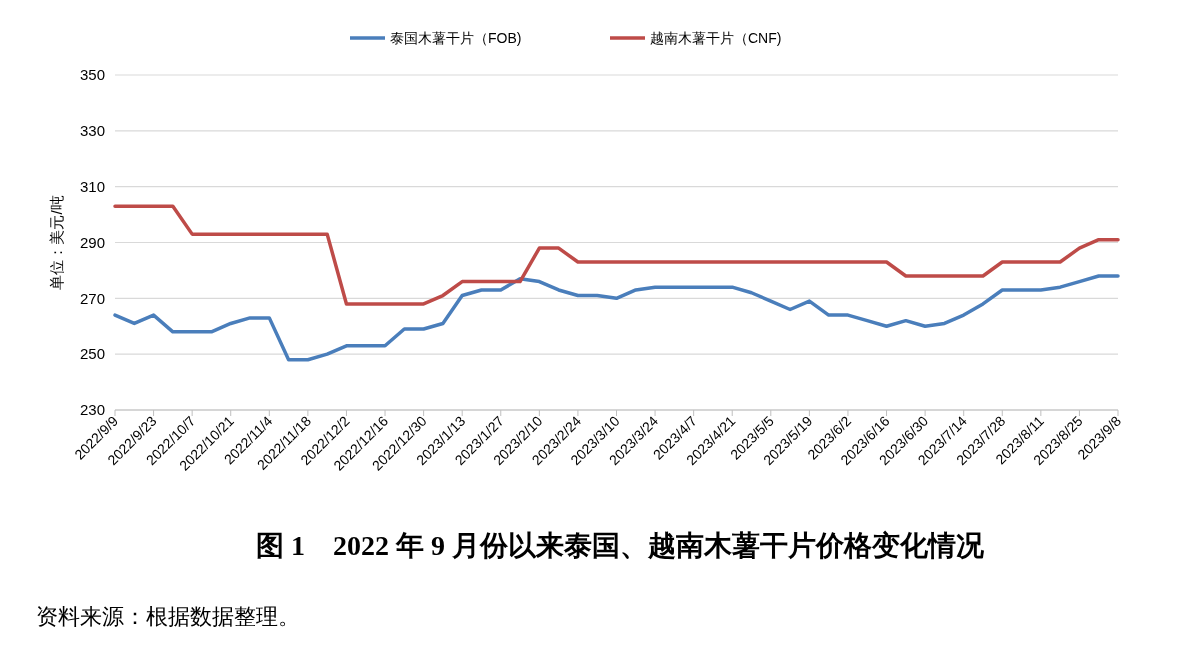 The image size is (1180, 652). I want to click on legend-label: 泰国木薯干片（FOB), so click(456, 37).